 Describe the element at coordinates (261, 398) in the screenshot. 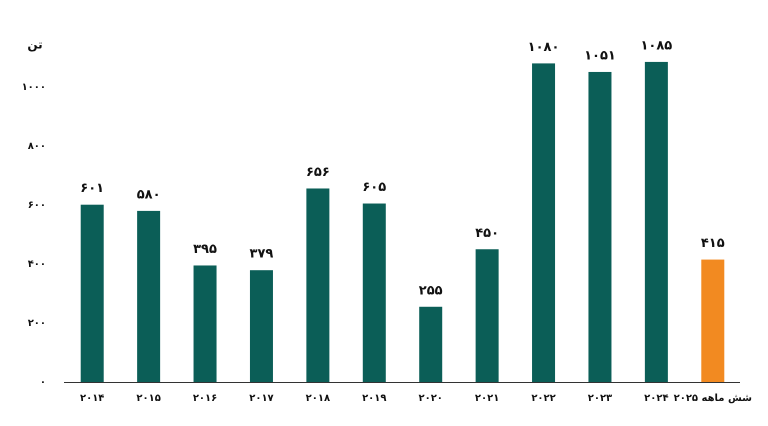

I see `x-tick-label: ۲۰۱۷` at that location.